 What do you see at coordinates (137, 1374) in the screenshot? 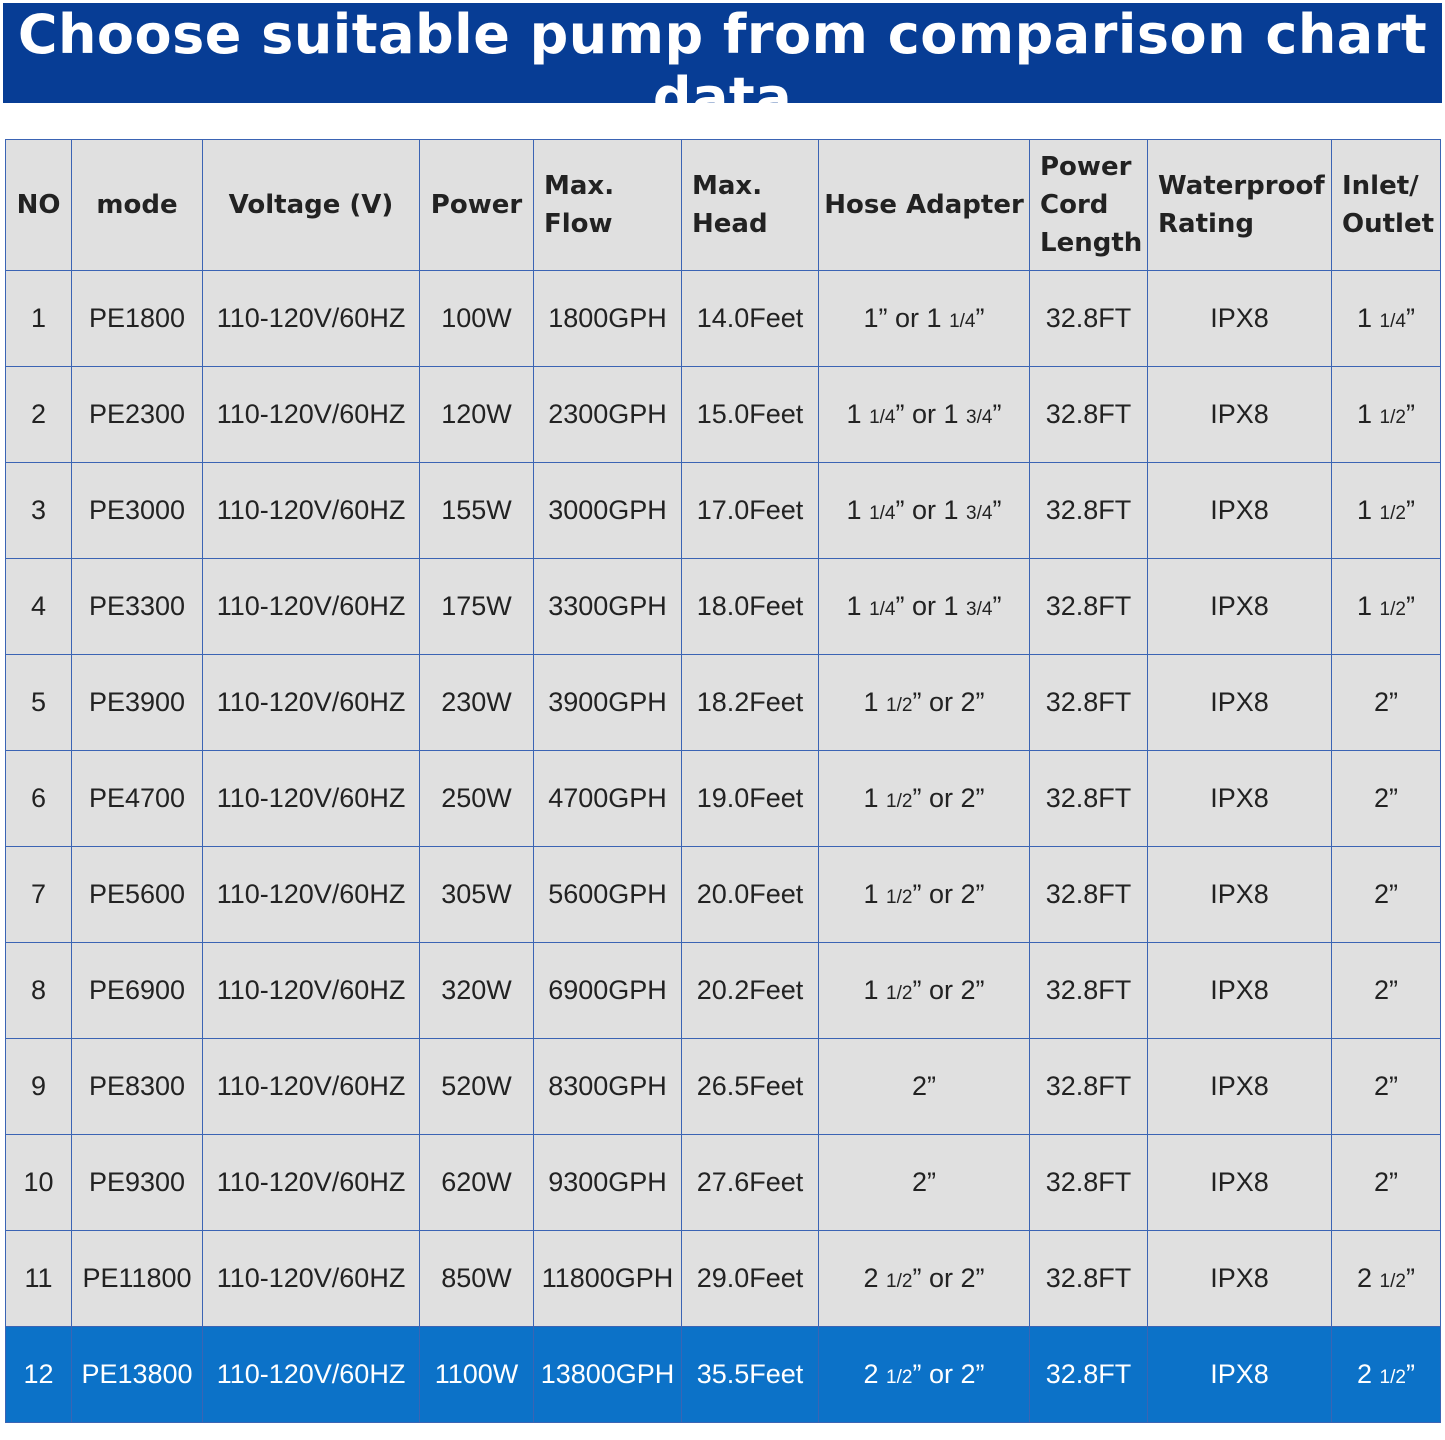
I see `table-cell: PE13800` at bounding box center [137, 1374].